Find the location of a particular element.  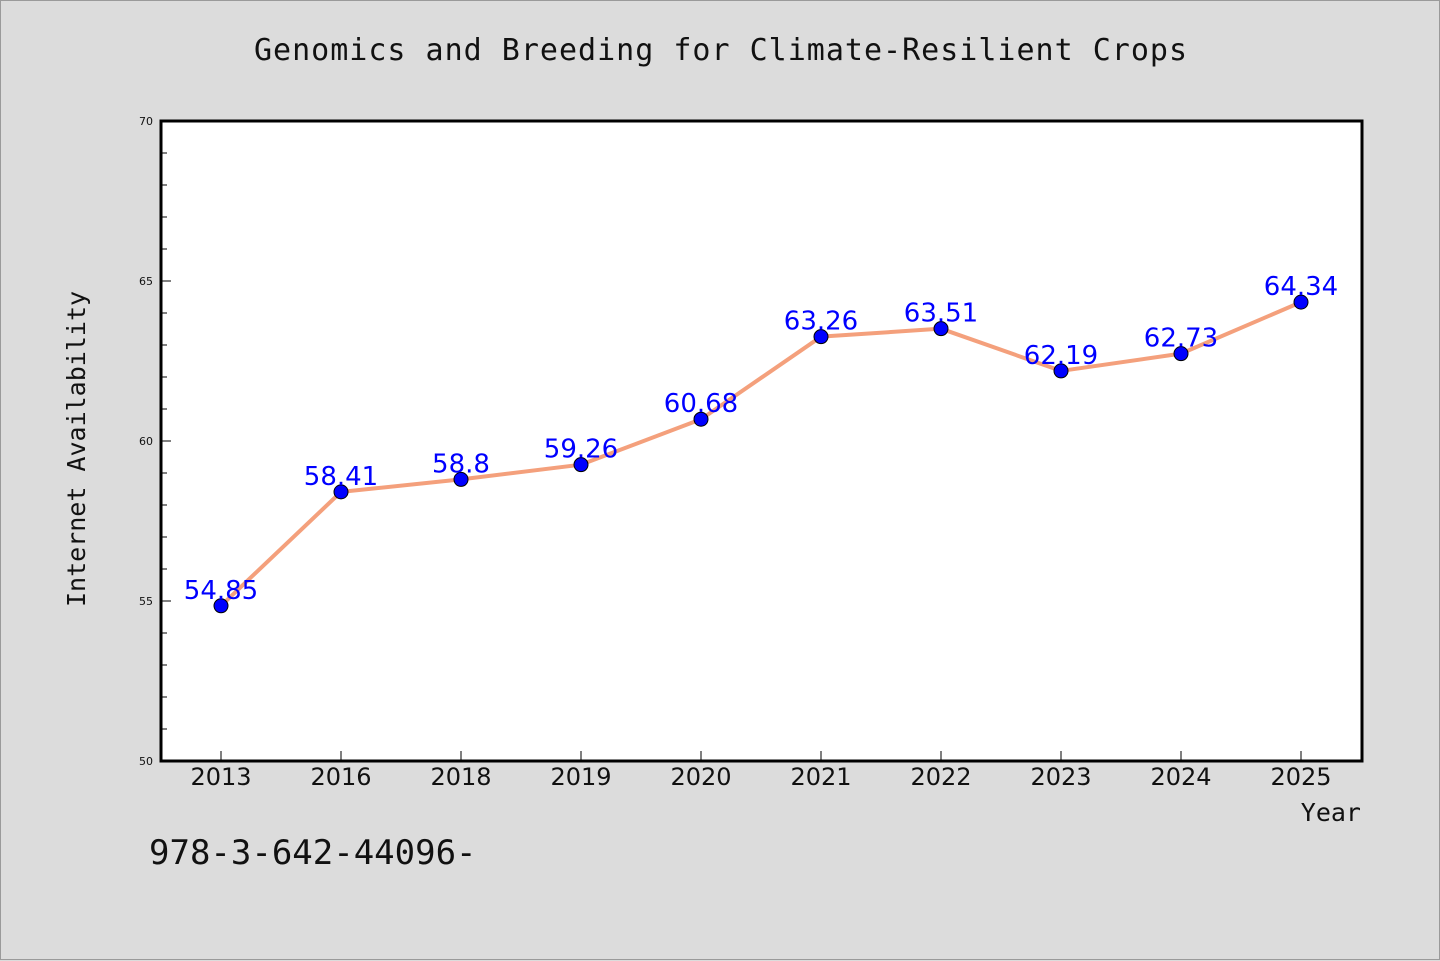

y-tick-label: 50 is located at coordinates (146, 761).